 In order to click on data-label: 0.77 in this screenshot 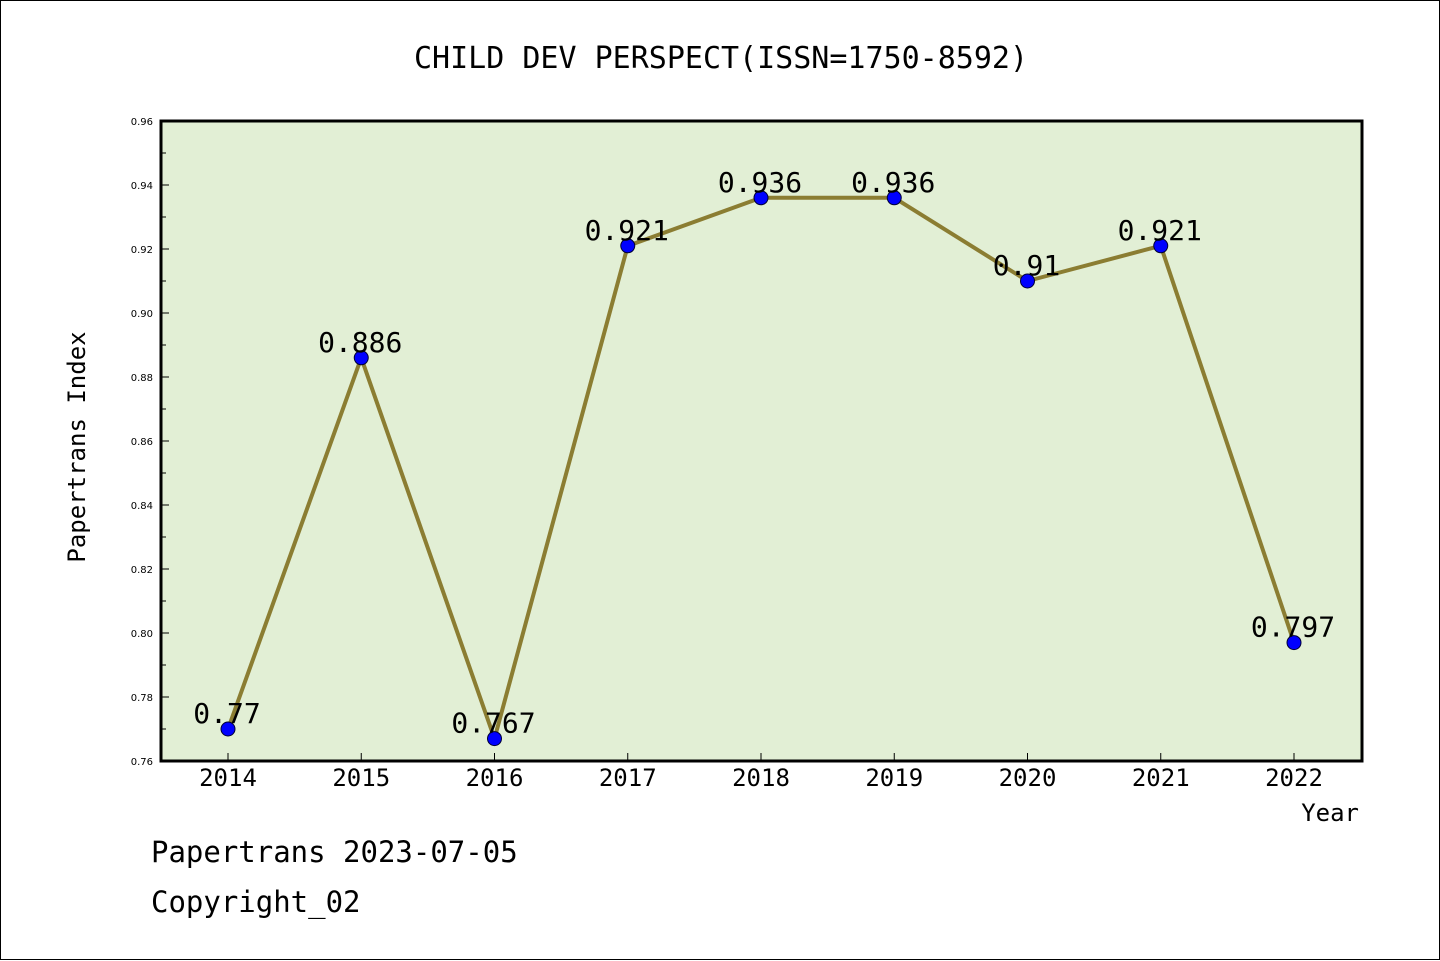, I will do `click(226, 713)`.